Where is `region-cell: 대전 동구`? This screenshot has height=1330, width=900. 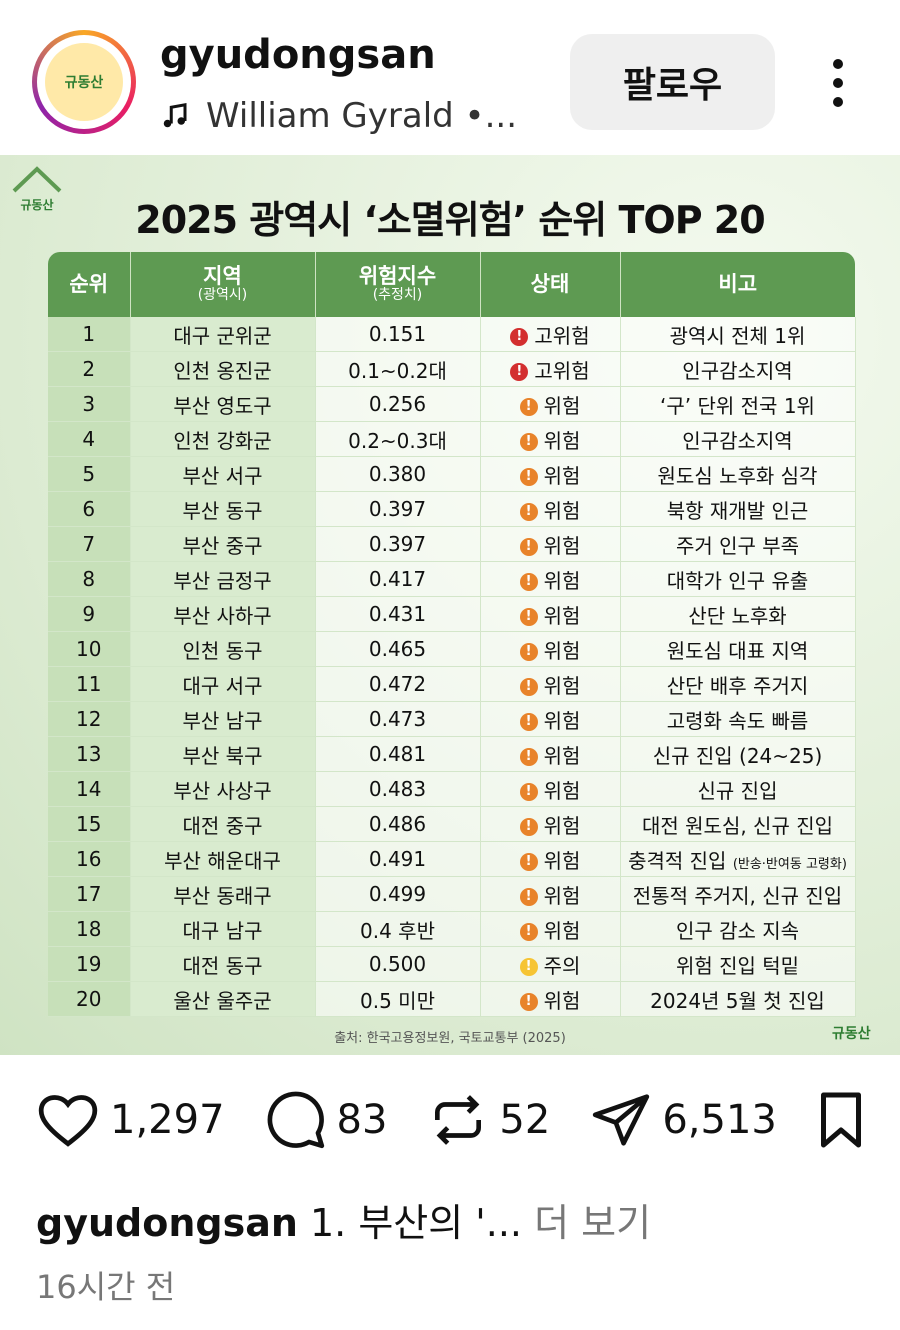
region-cell: 대전 동구 is located at coordinates (223, 964).